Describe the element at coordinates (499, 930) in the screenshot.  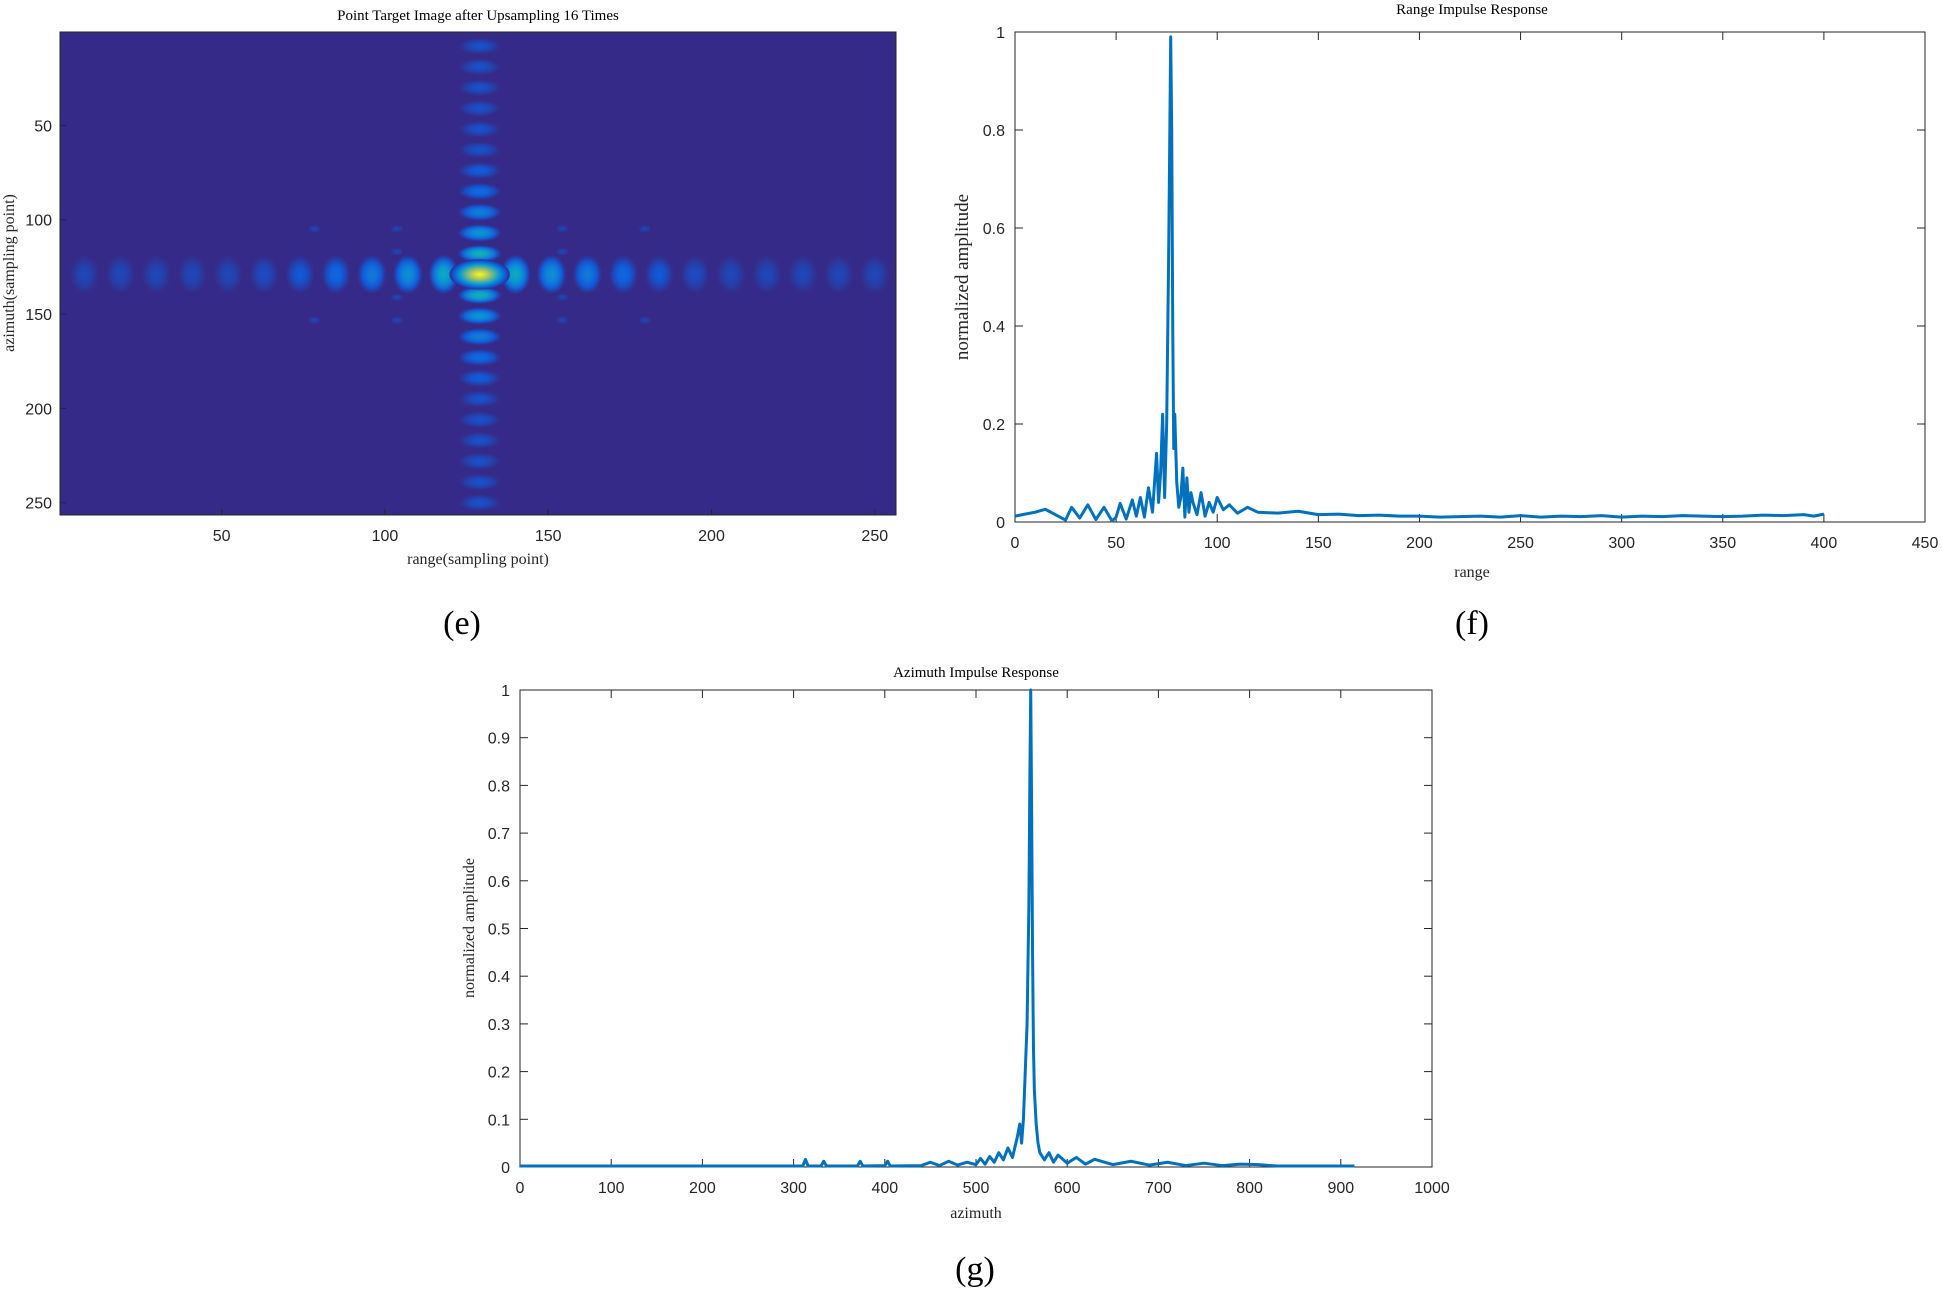
I see `y-tick-label: 0.5` at that location.